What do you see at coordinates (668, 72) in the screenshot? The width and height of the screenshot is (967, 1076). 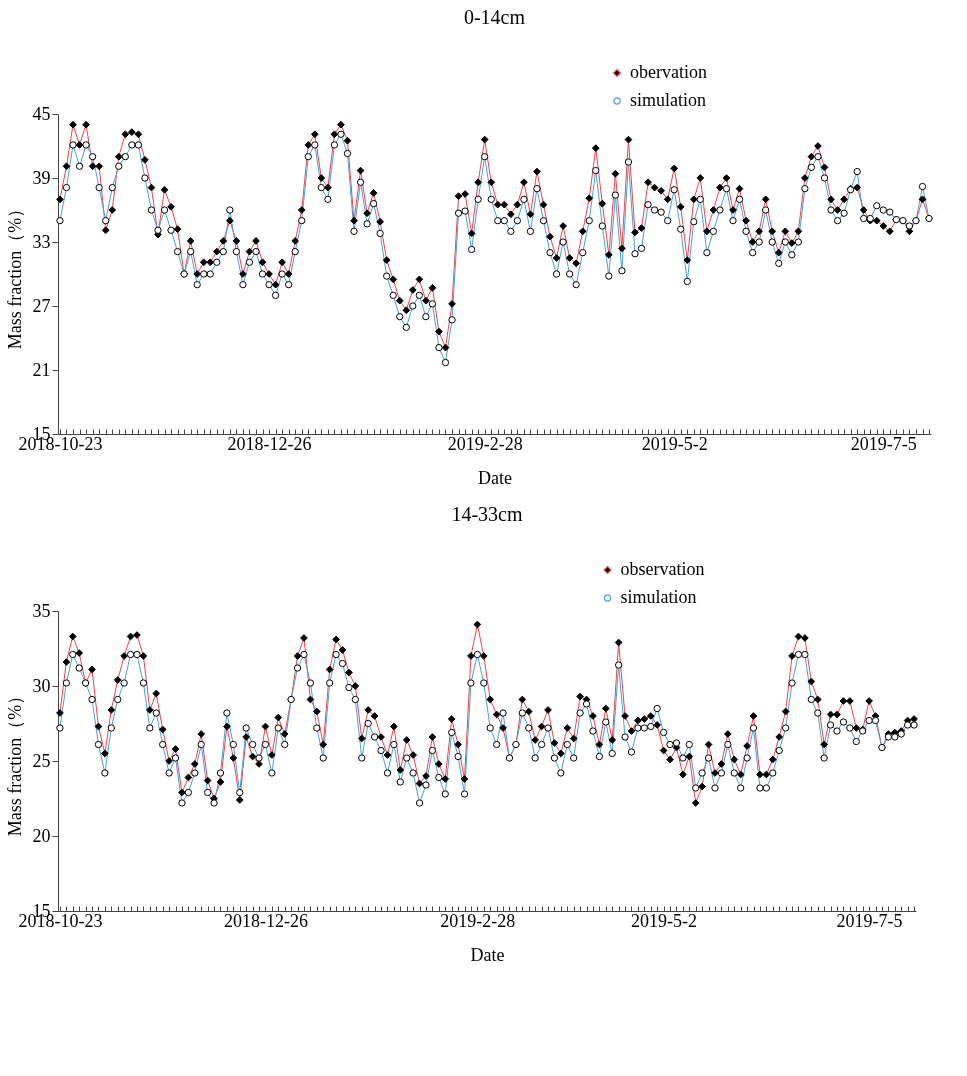 I see `legend-label: obervation` at bounding box center [668, 72].